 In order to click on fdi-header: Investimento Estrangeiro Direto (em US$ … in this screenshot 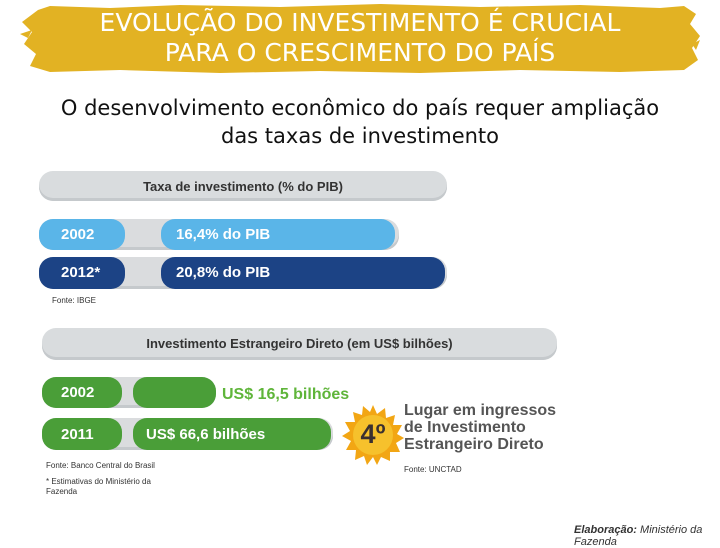, I will do `click(299, 344)`.